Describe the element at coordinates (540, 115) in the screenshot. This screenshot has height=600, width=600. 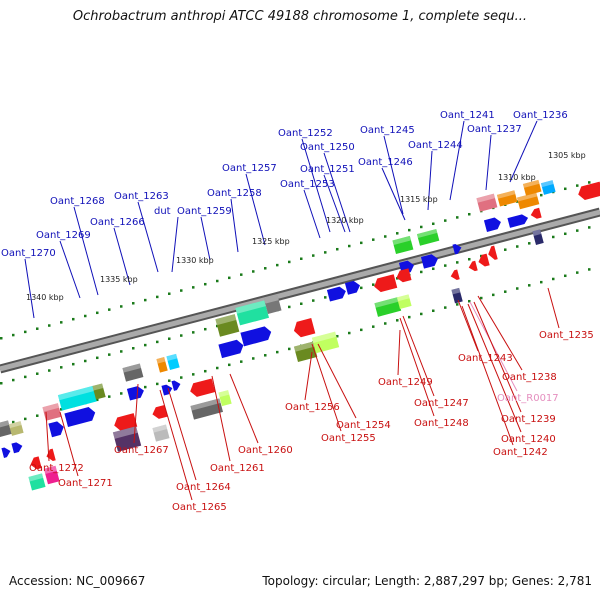
I see `gene-label: Oant_1236` at that location.